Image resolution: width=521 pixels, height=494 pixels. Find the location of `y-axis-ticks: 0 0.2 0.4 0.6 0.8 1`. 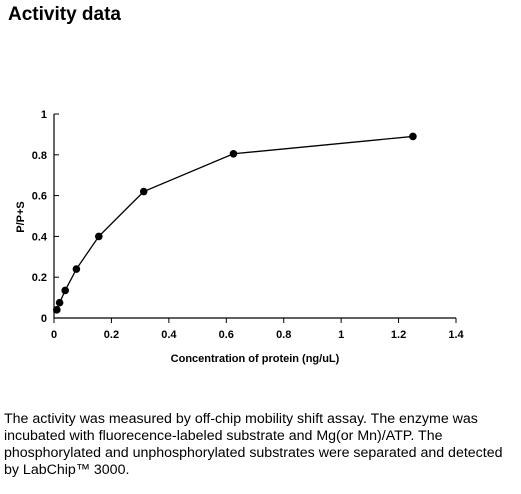

y-axis-ticks: 0 0.2 0.4 0.6 0.8 1 is located at coordinates (45, 217).